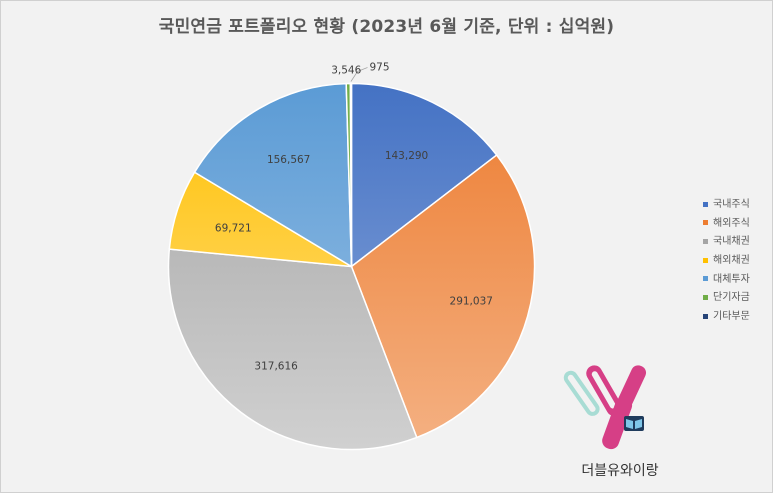 The width and height of the screenshot is (773, 493). I want to click on data-label-5: 156,567, so click(288, 160).